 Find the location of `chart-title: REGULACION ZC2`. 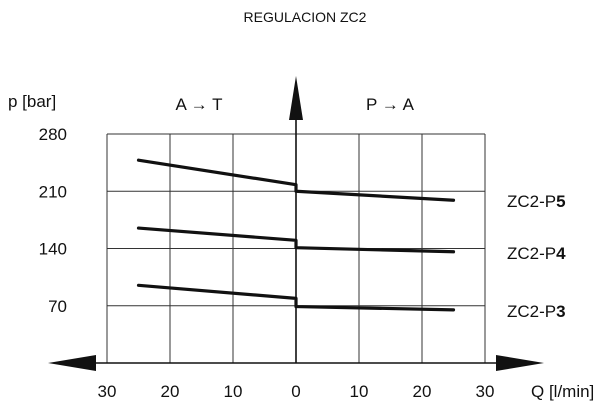

chart-title: REGULACION ZC2 is located at coordinates (305, 17).